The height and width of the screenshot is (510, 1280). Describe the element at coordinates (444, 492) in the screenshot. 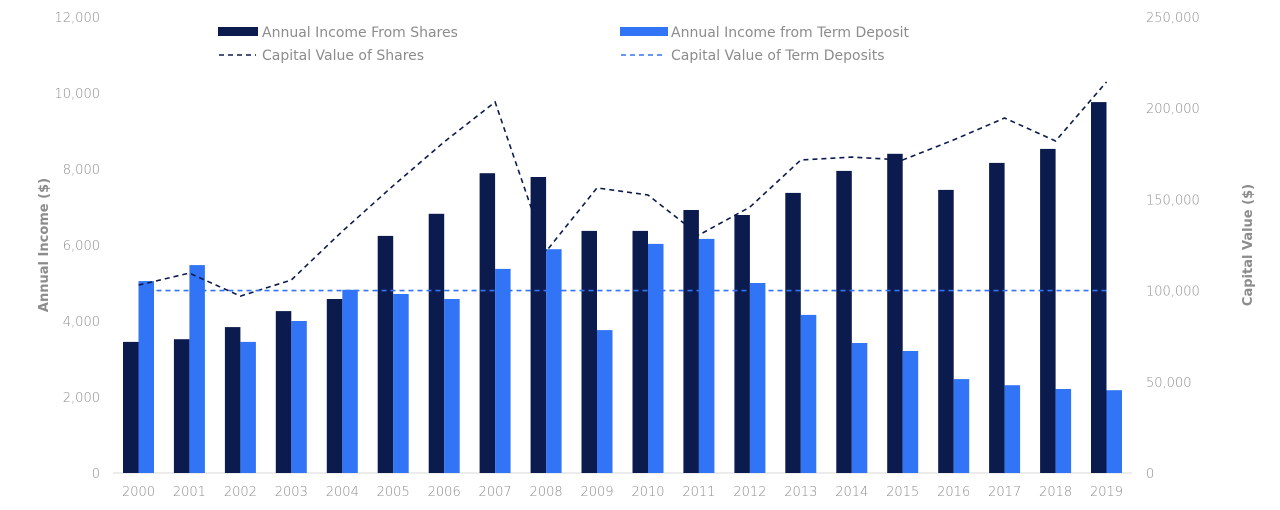

I see `x-tick-label: 2006` at that location.